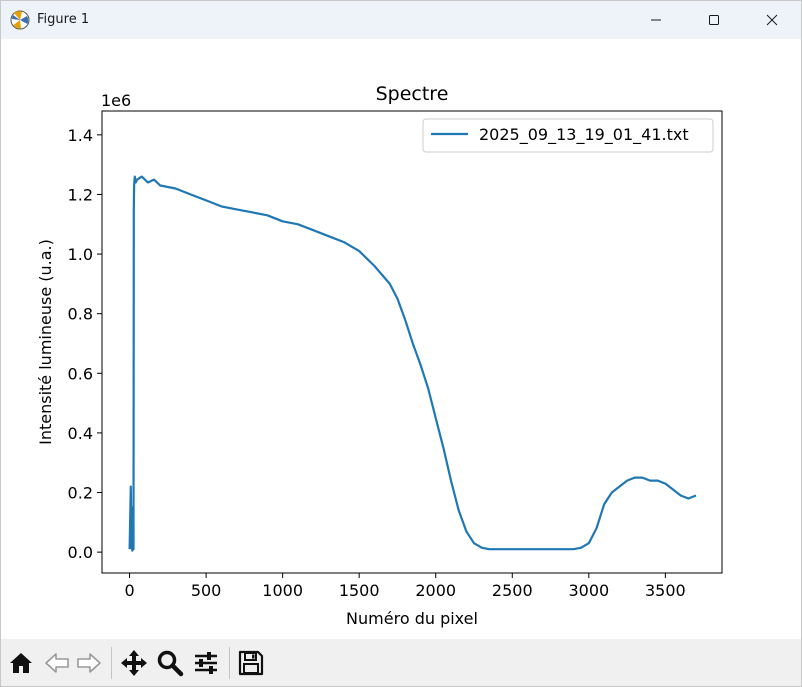  Describe the element at coordinates (80, 373) in the screenshot. I see `y-tick-label: 0.6` at that location.